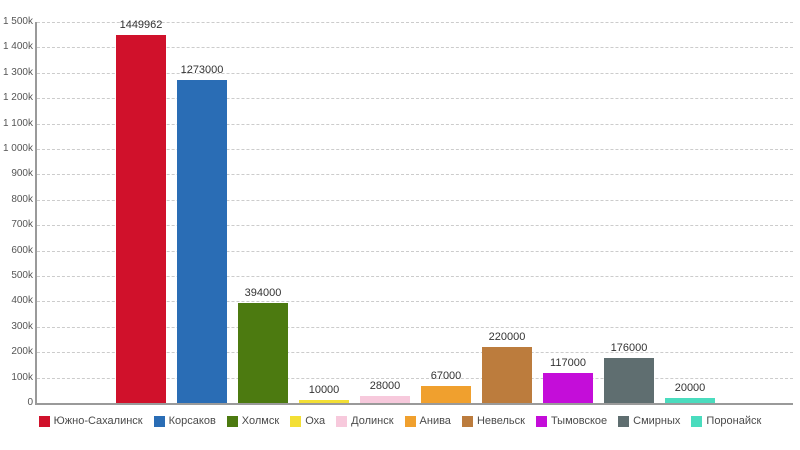  Describe the element at coordinates (500, 421) in the screenshot. I see `legend-label: Невельск` at that location.